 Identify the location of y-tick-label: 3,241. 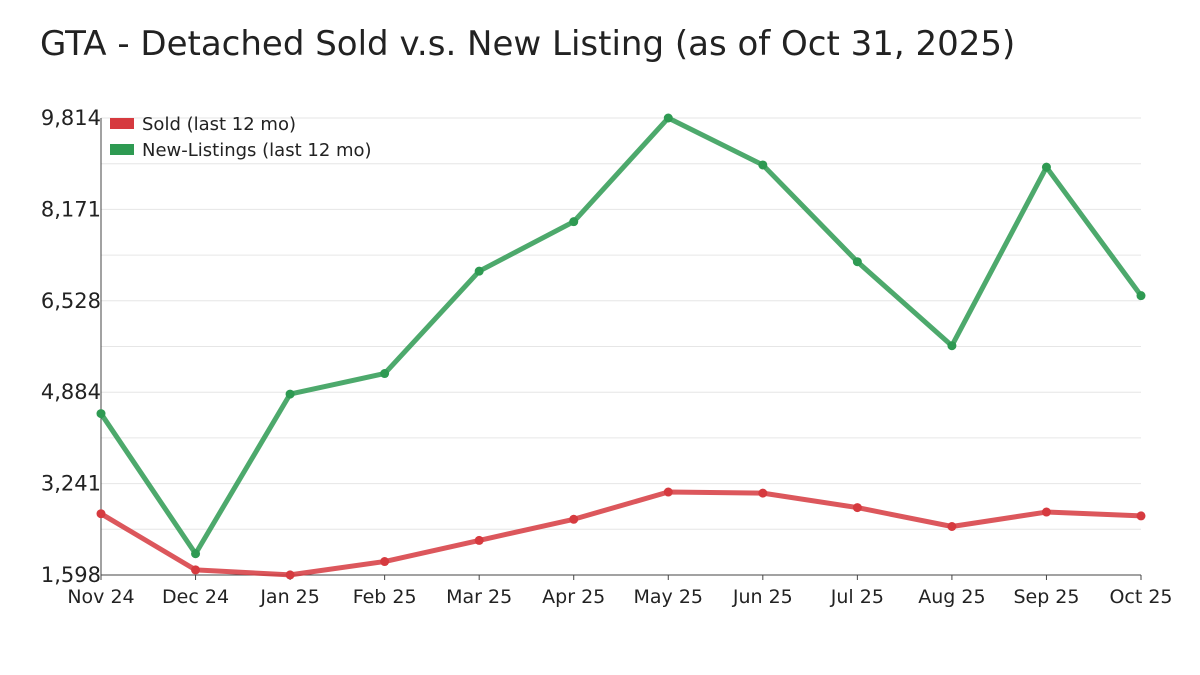
(71, 484).